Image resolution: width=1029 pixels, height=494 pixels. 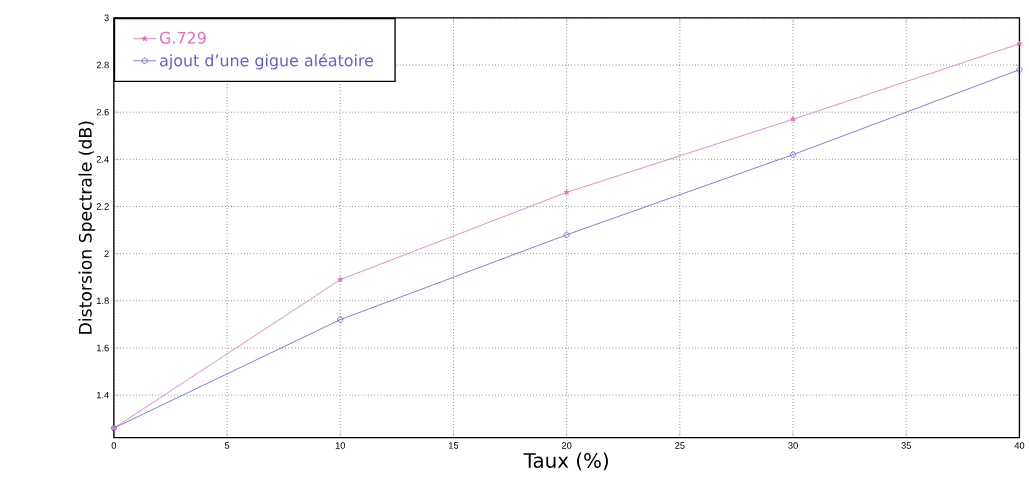 What do you see at coordinates (267, 61) in the screenshot?
I see `legend-label: ajout d’une gigue aléatoire` at bounding box center [267, 61].